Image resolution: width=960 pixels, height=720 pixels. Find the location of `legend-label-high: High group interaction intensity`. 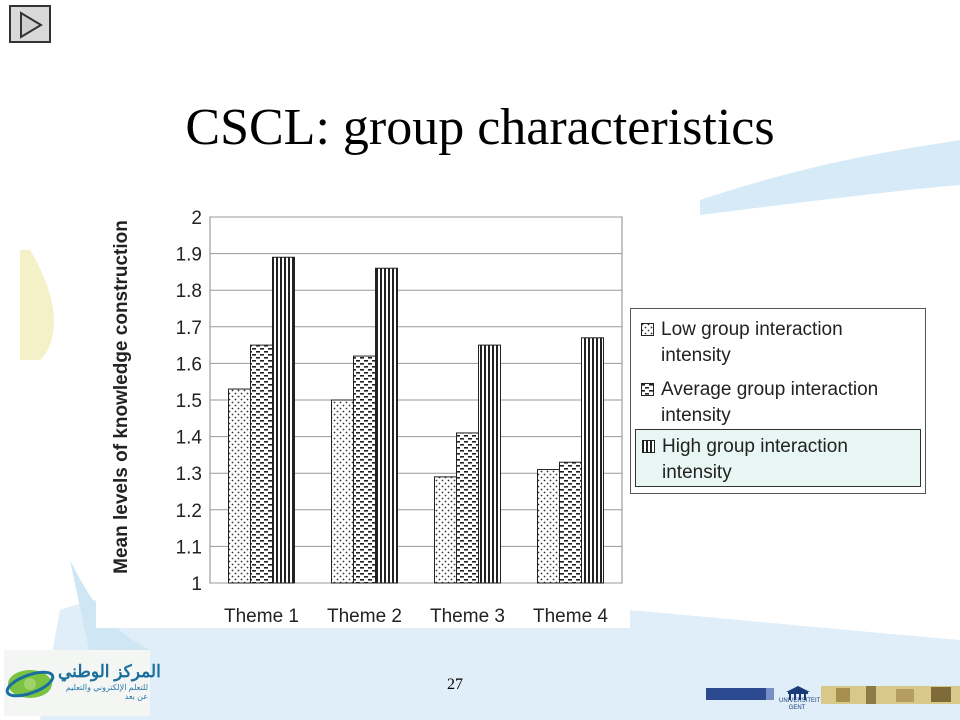

legend-label-high: High group interaction intensity is located at coordinates (755, 459).